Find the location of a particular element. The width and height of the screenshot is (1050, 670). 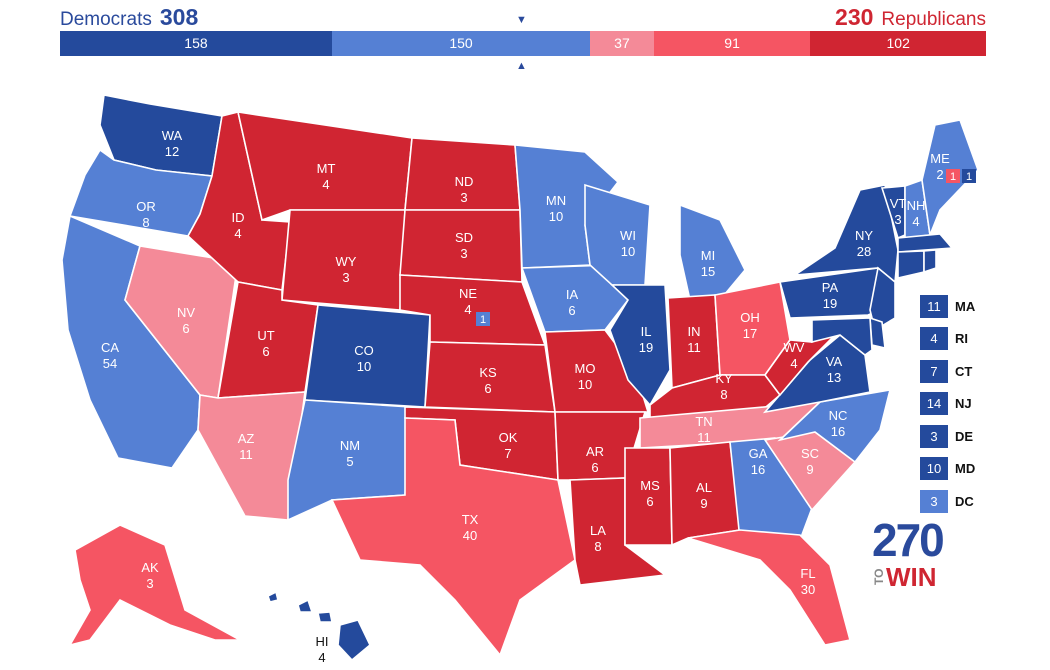

small-state-CT: 7 CT is located at coordinates (947, 371).